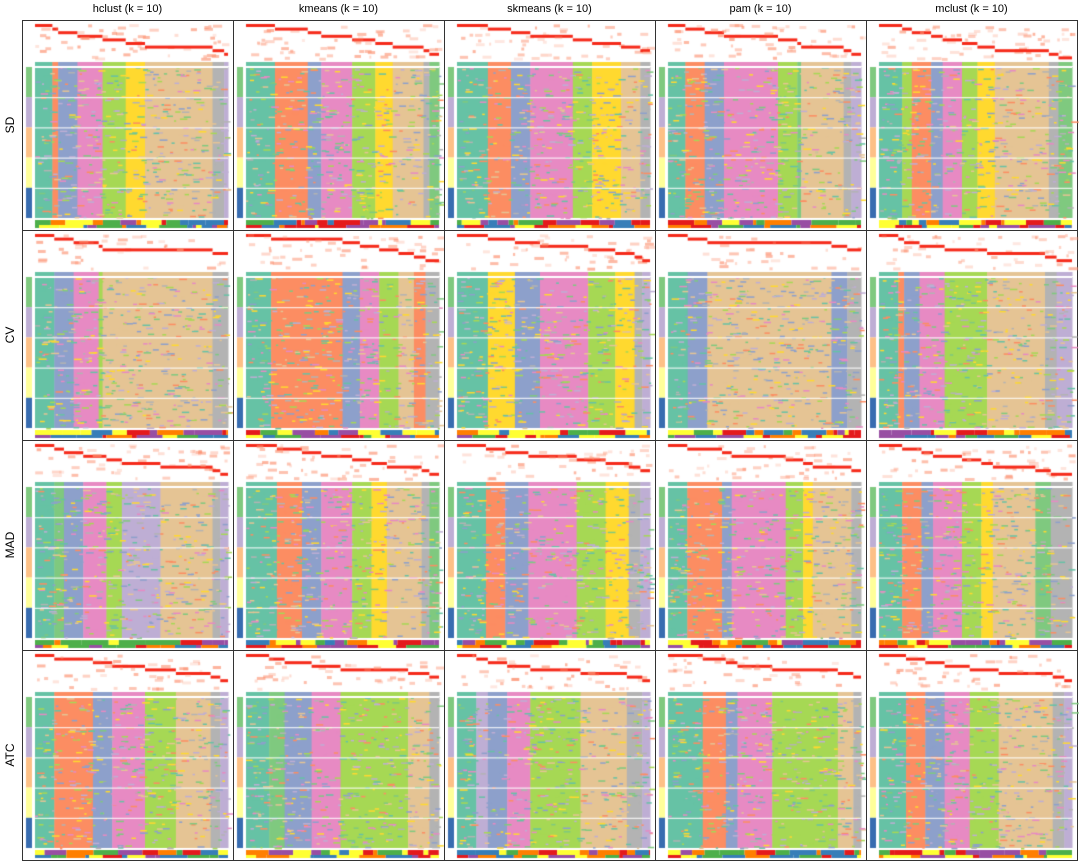 This screenshot has height=864, width=1080. I want to click on column-header: mclust (k = 10), so click(971, 9).